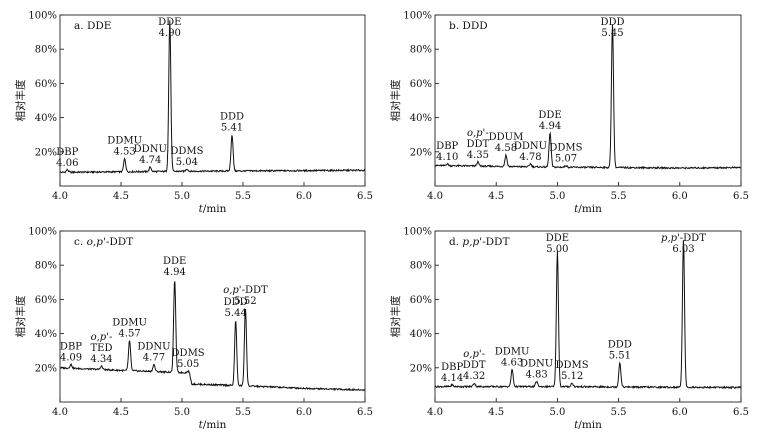 The height and width of the screenshot is (434, 769). I want to click on y-tick-label: 40%, so click(421, 118).